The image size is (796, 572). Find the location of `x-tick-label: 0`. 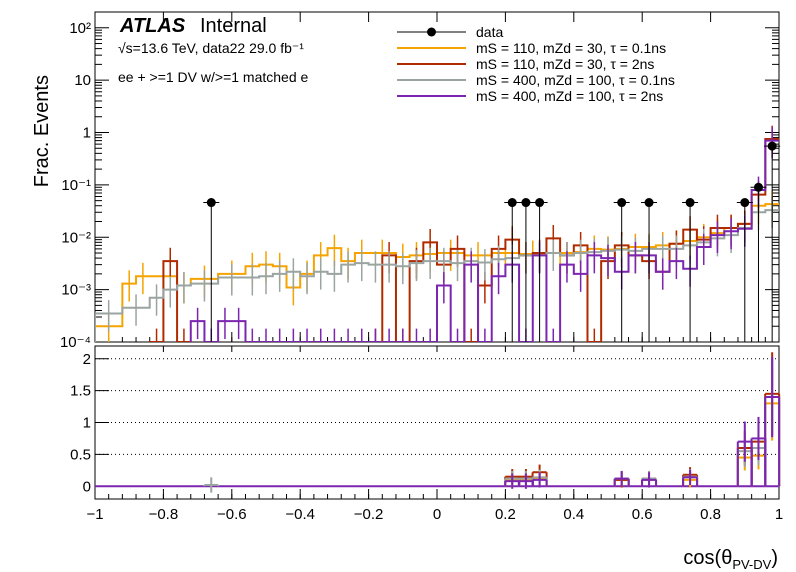

x-tick-label: 0 is located at coordinates (437, 514).